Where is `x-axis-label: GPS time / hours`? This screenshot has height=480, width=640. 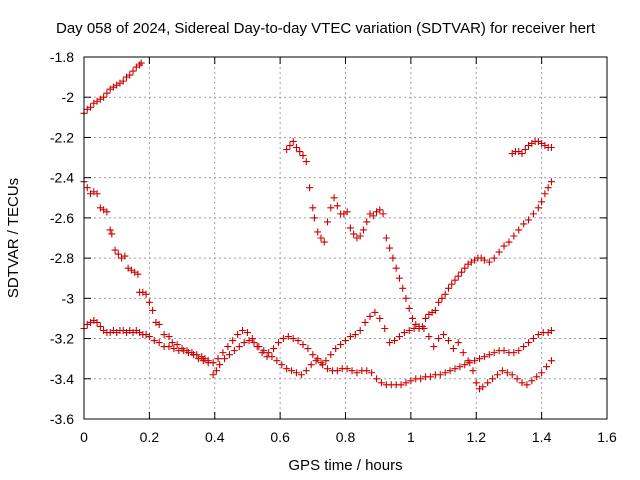 x-axis-label: GPS time / hours is located at coordinates (345, 465).